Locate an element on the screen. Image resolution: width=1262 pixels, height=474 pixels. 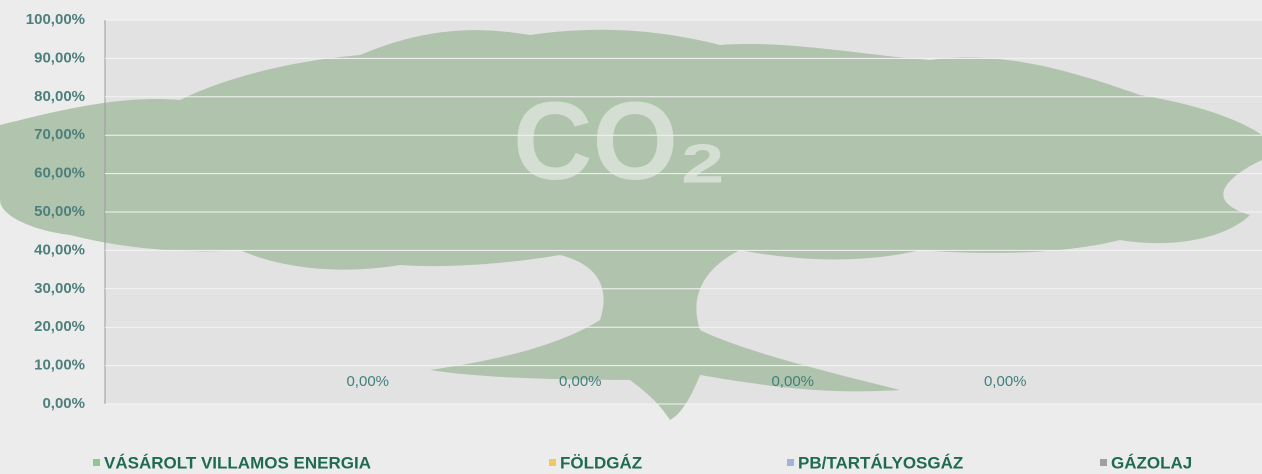
y-tick-label: 100,00% is located at coordinates (55, 19).